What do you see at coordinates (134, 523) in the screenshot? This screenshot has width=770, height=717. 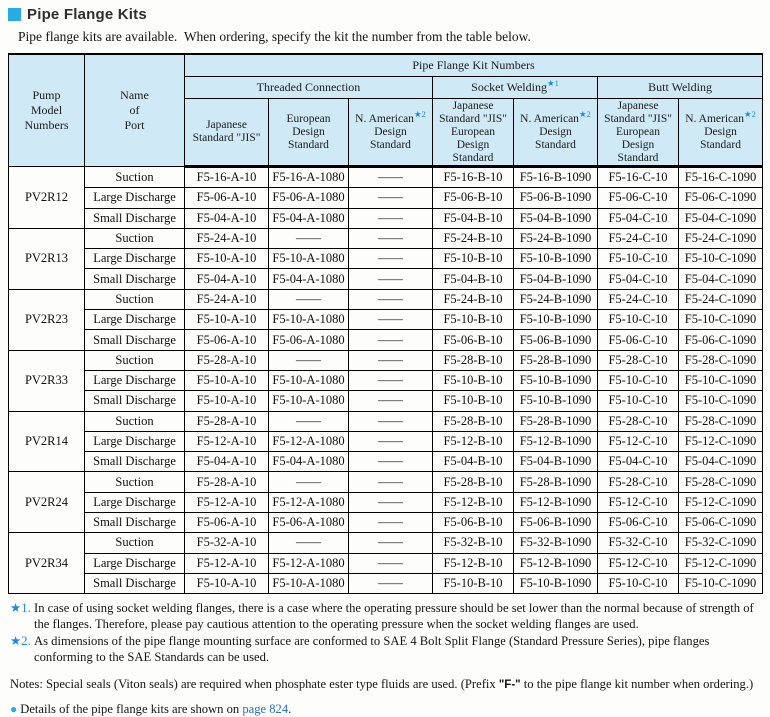 I see `port-name-cell: Small Discharge` at bounding box center [134, 523].